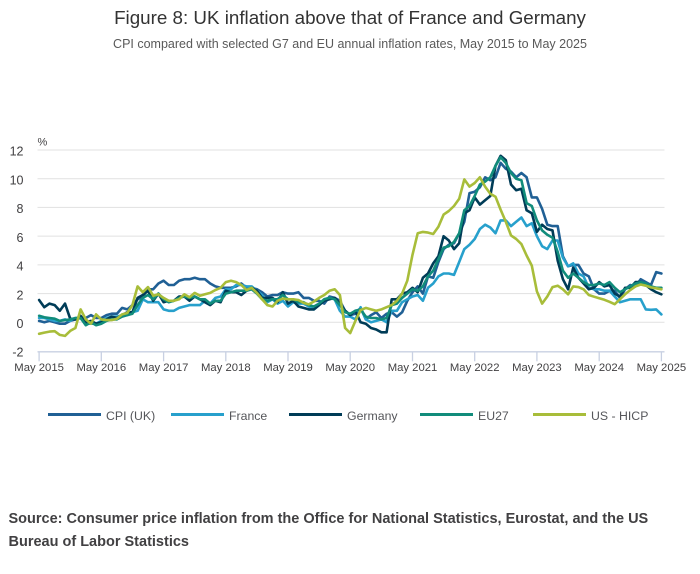 This screenshot has width=700, height=574. What do you see at coordinates (475, 368) in the screenshot?
I see `svg-text: May 2022` at bounding box center [475, 368].